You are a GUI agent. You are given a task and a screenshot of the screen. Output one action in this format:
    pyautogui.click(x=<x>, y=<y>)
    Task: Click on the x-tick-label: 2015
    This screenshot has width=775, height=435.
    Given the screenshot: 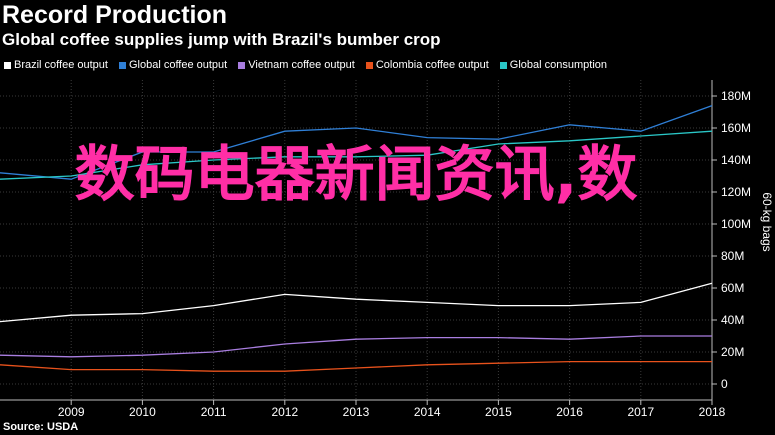 What is the action you would take?
    pyautogui.click(x=498, y=412)
    